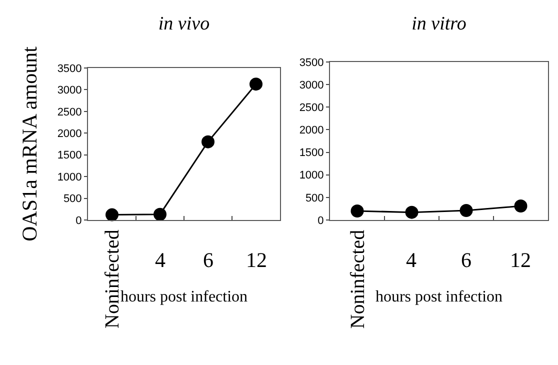 Image resolution: width=558 pixels, height=365 pixels. What do you see at coordinates (29, 144) in the screenshot?
I see `y-axis-title: OAS1a mRNA amount` at bounding box center [29, 144].